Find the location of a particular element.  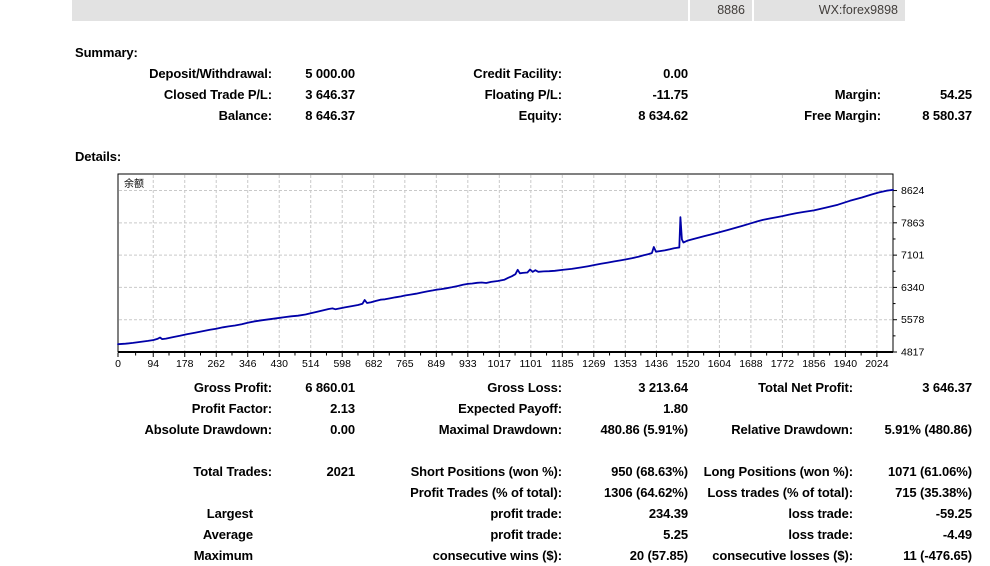

stat-value: -11.75 is located at coordinates (670, 94).